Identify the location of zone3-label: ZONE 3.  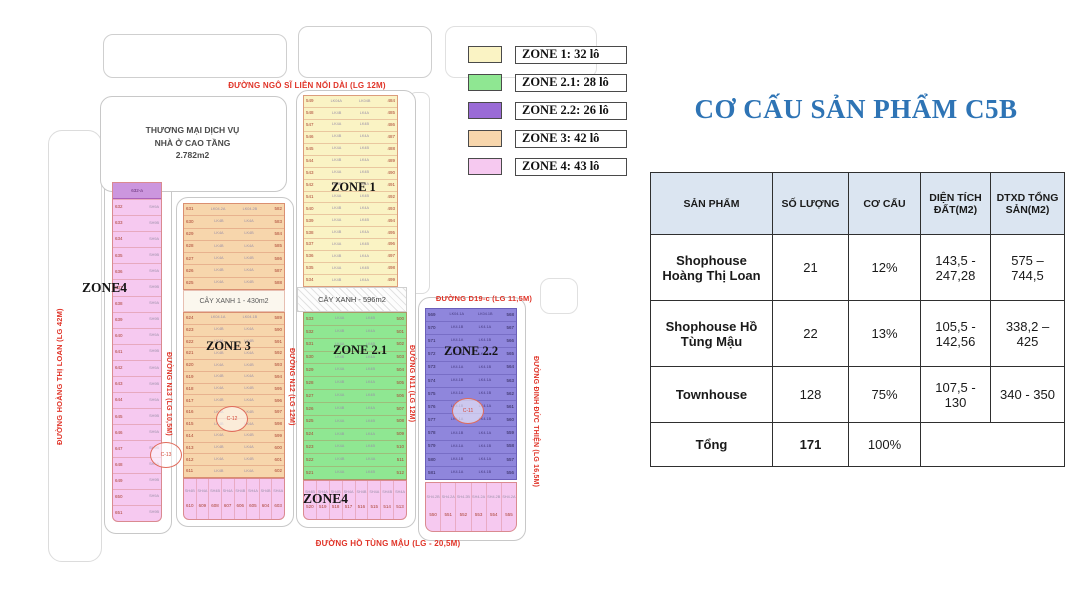
(228, 346).